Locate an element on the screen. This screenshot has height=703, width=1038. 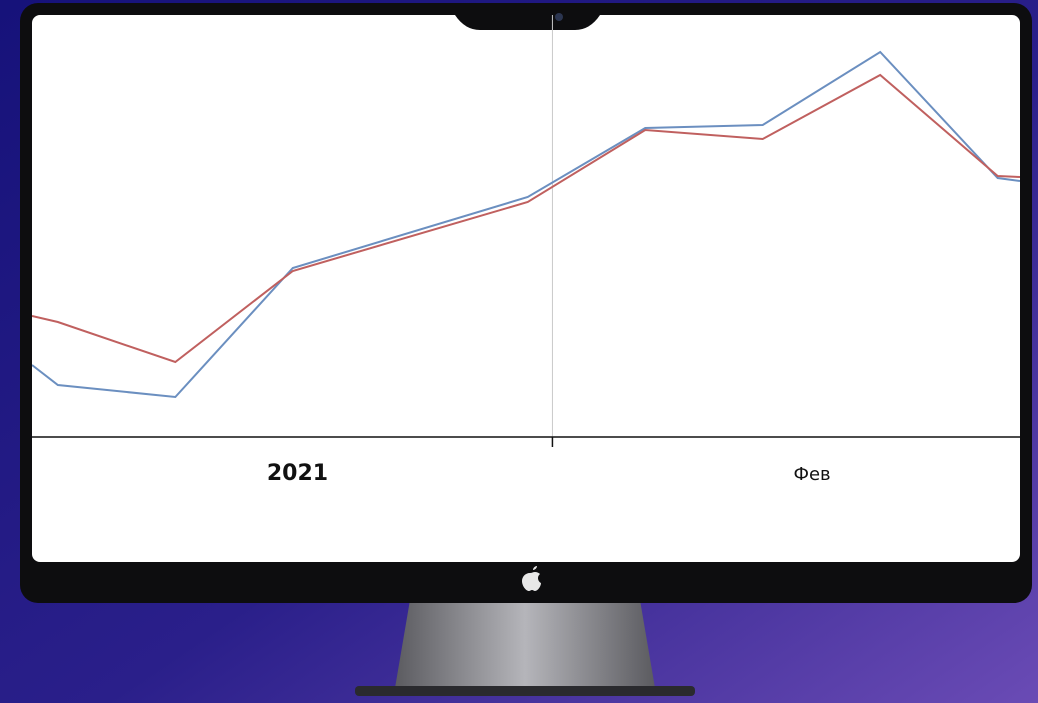
apple-logo is located at coordinates (531, 578).